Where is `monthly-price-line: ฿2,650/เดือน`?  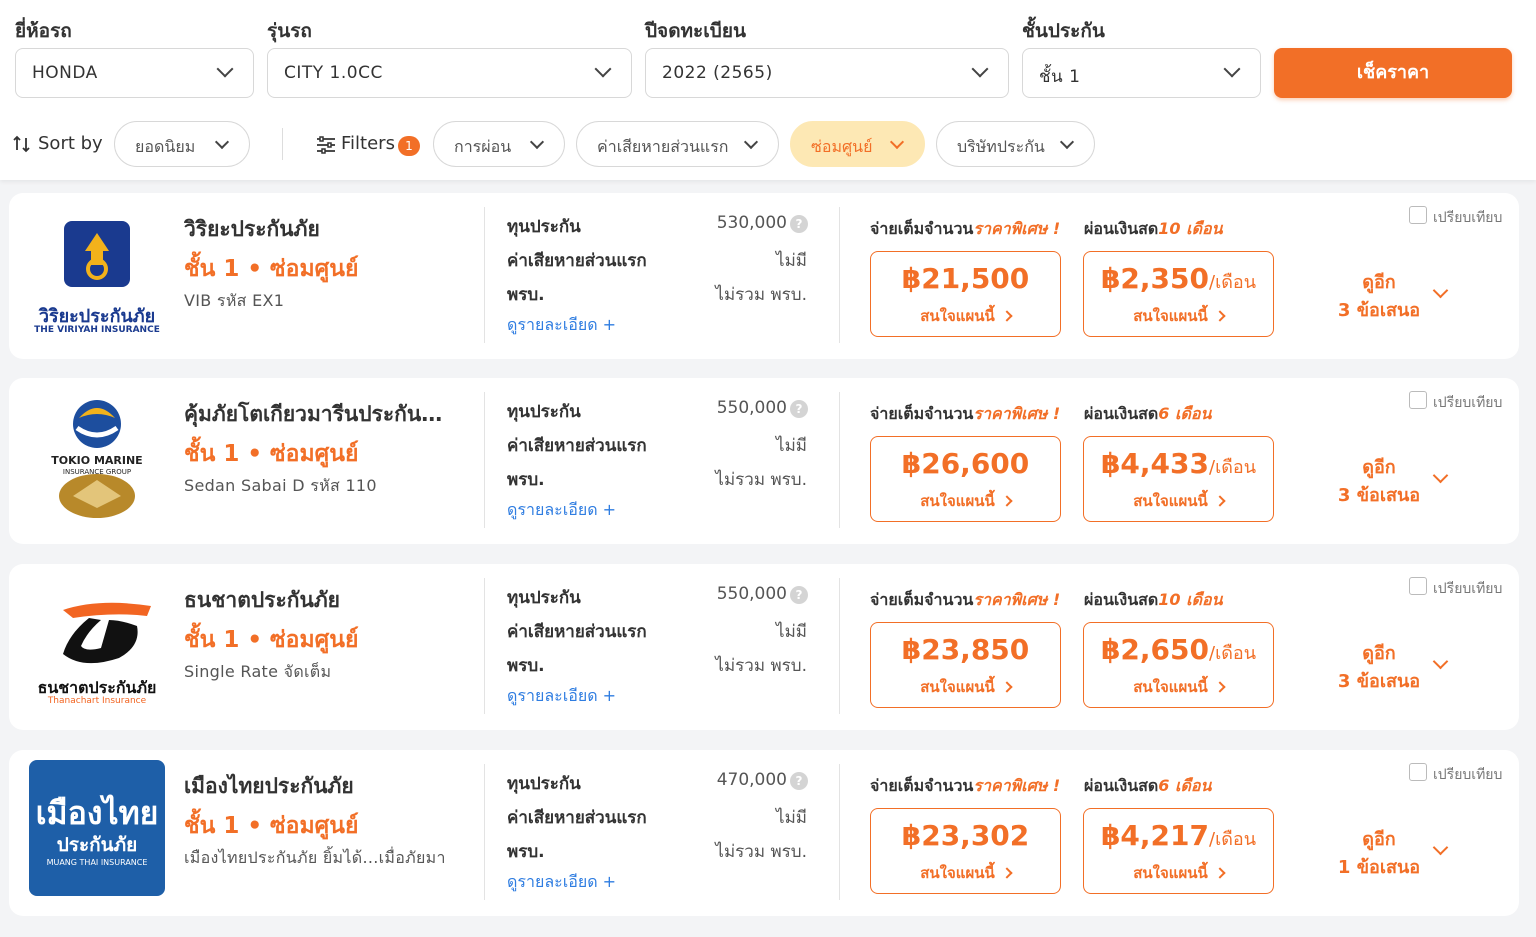
monthly-price-line: ฿2,650/เดือน is located at coordinates (1178, 650).